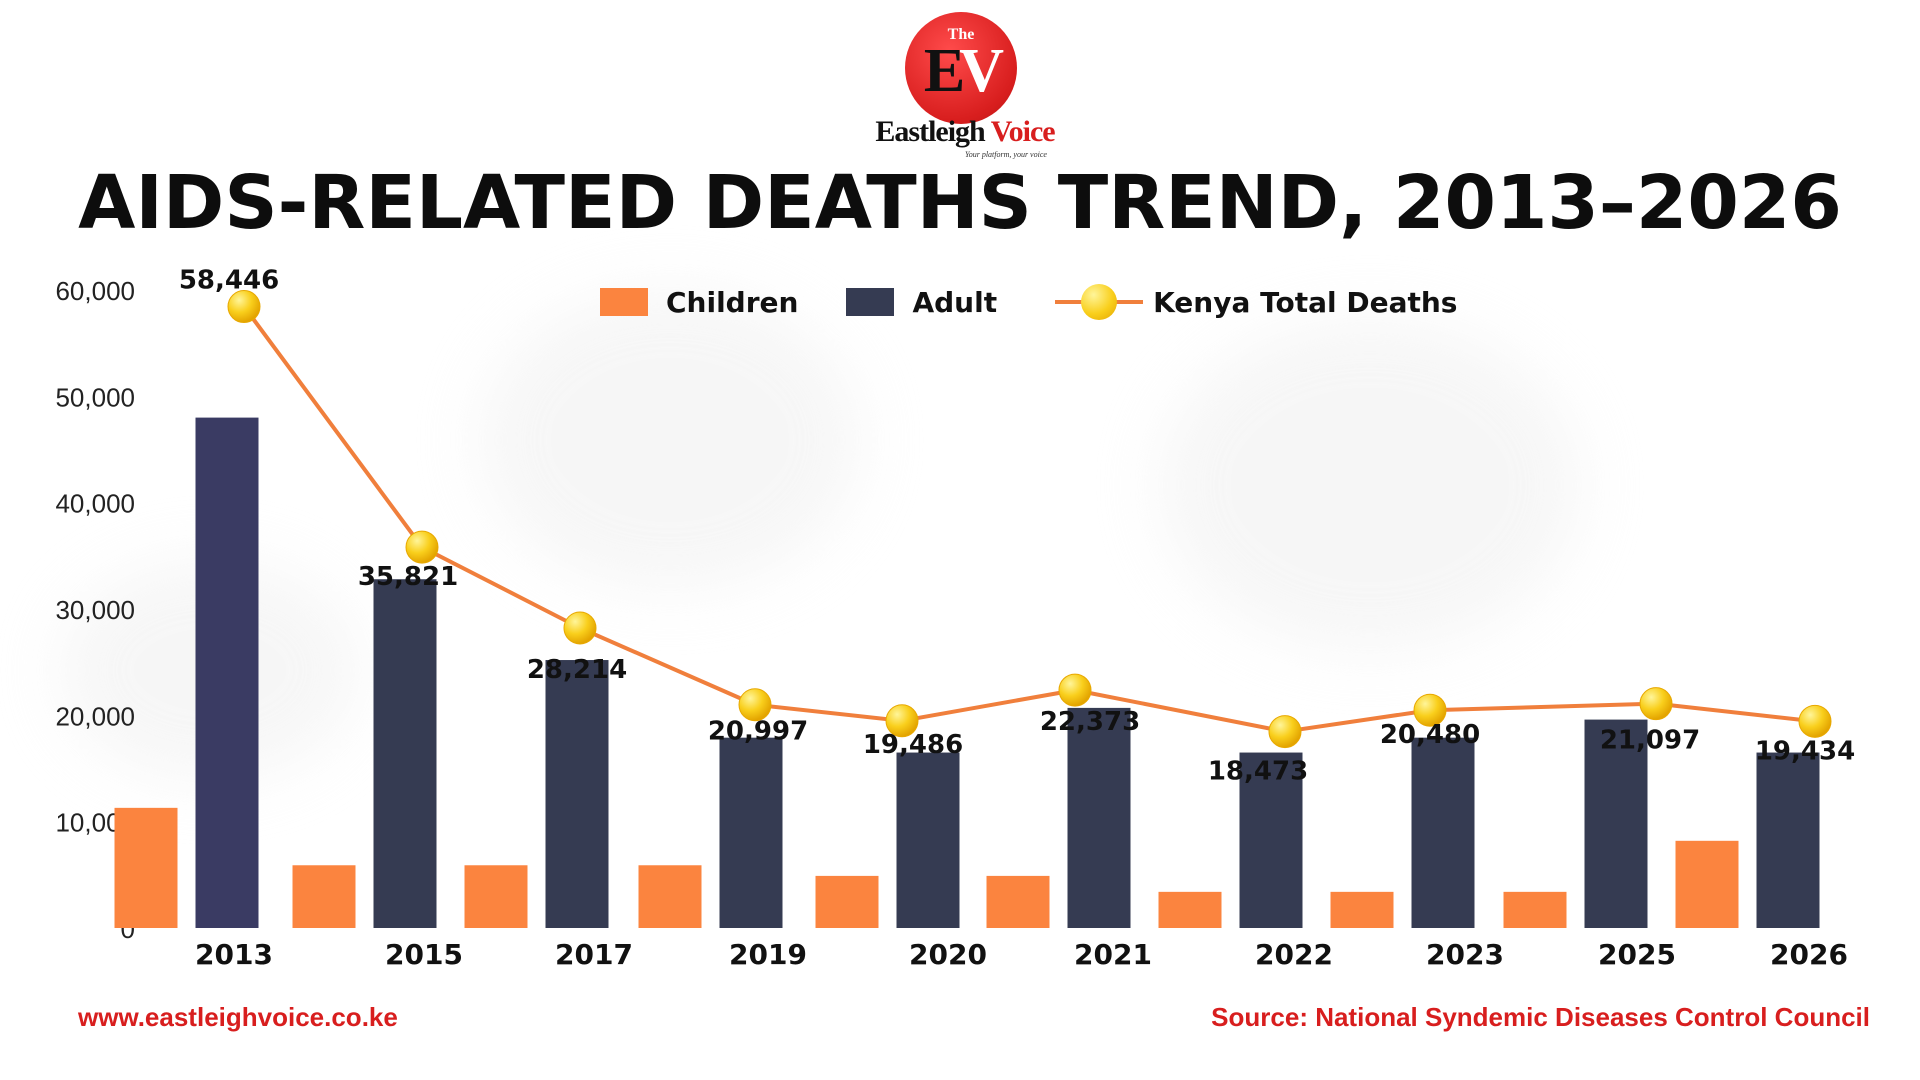 The width and height of the screenshot is (1920, 1080). What do you see at coordinates (1113, 954) in the screenshot?
I see `x-tick-label: 2021` at bounding box center [1113, 954].